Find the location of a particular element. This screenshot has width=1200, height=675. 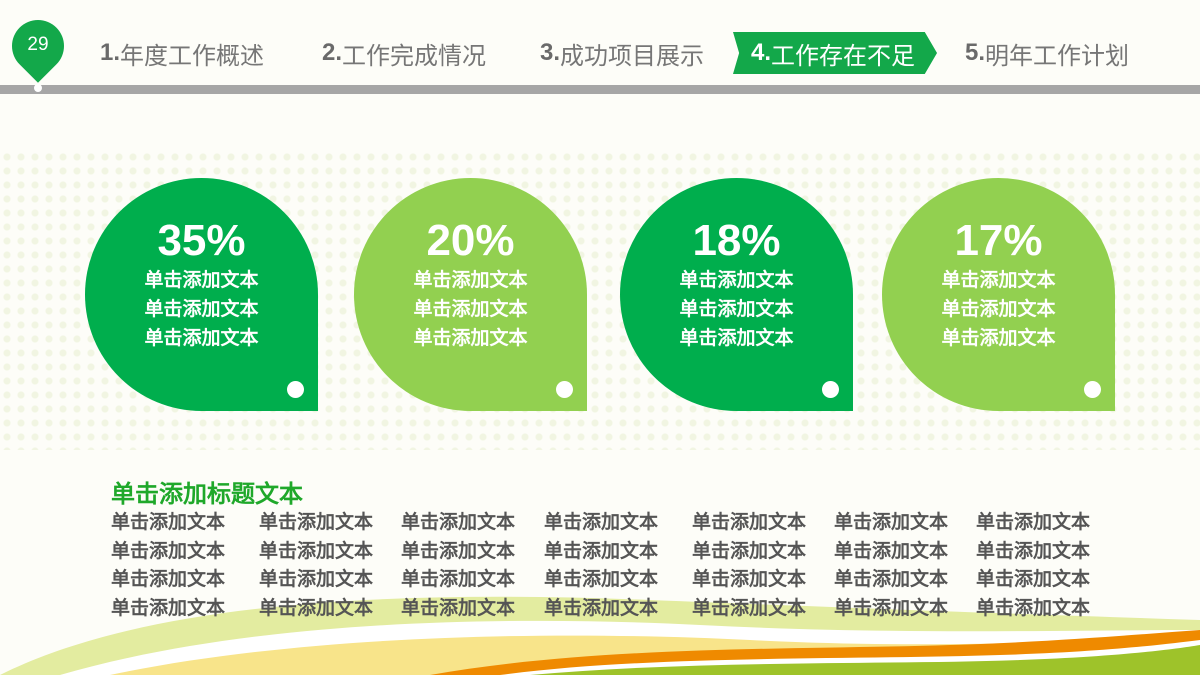

nav-item-4-active: 4. 工作存在不足 is located at coordinates (835, 53).